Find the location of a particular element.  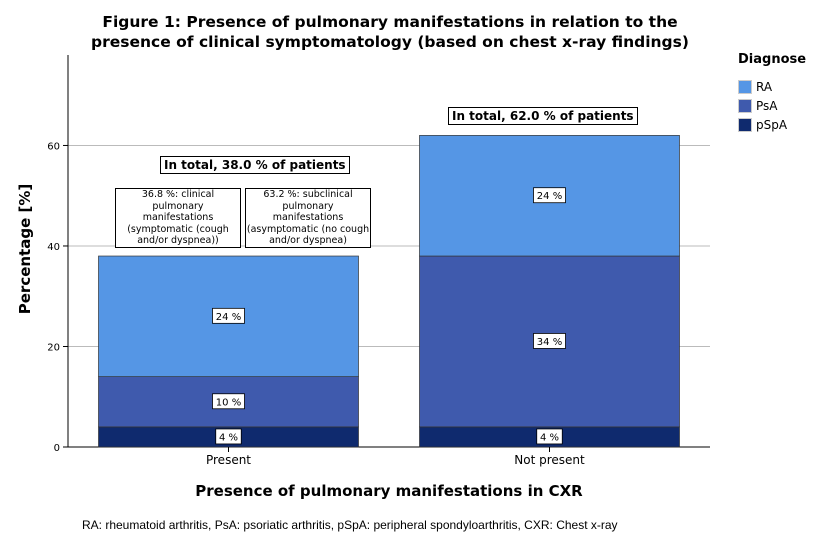

y-axis-label: Percentage [%] is located at coordinates (25, 249).